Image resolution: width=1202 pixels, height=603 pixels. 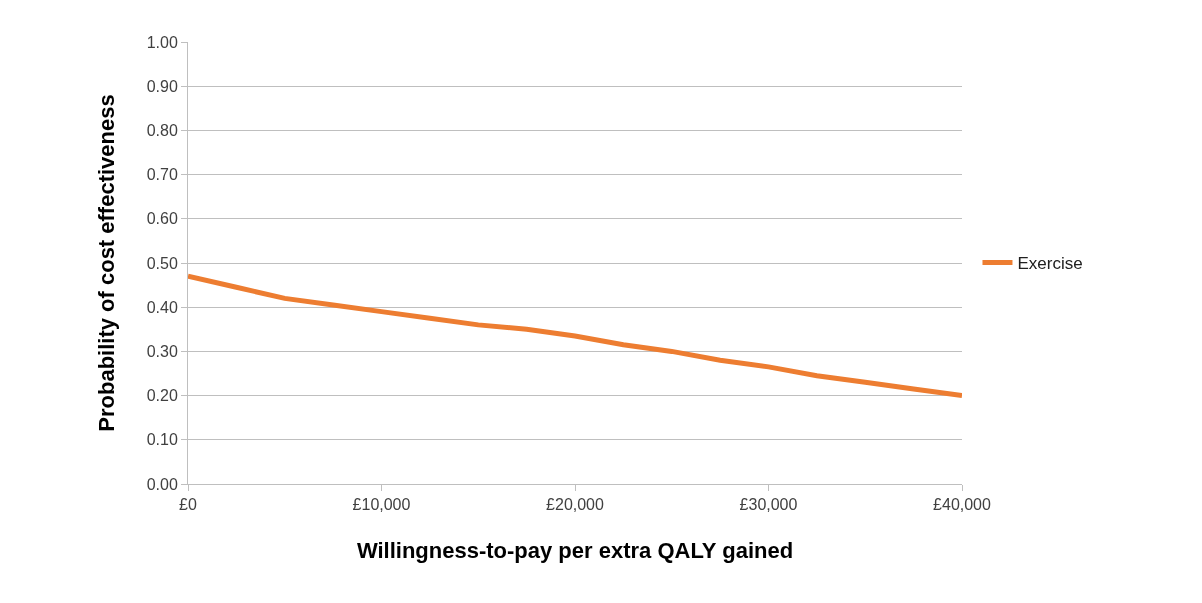 I want to click on x-tick-label: £10,000, so click(x=381, y=505).